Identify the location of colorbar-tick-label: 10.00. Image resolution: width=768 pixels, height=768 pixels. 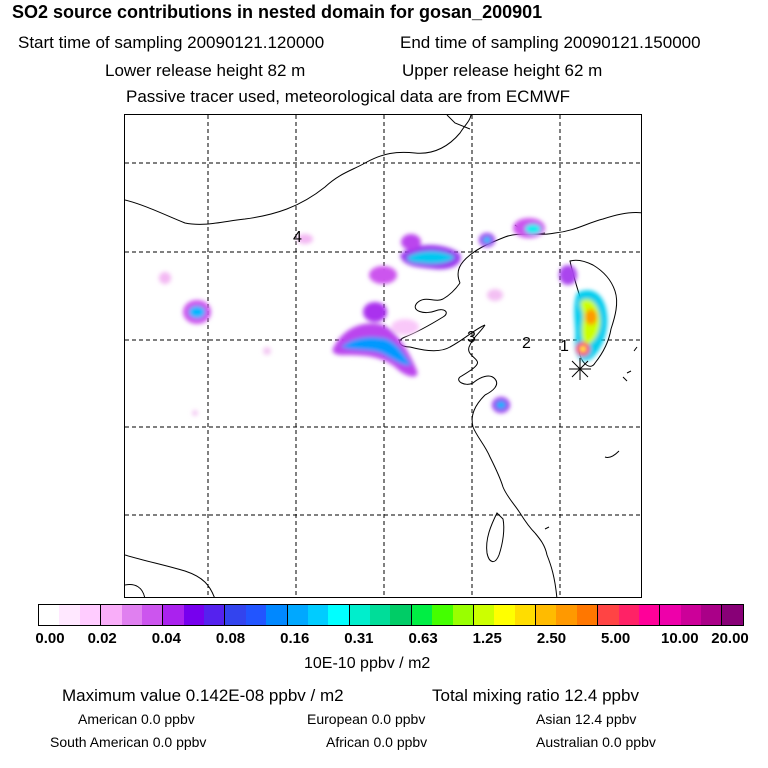
(680, 638).